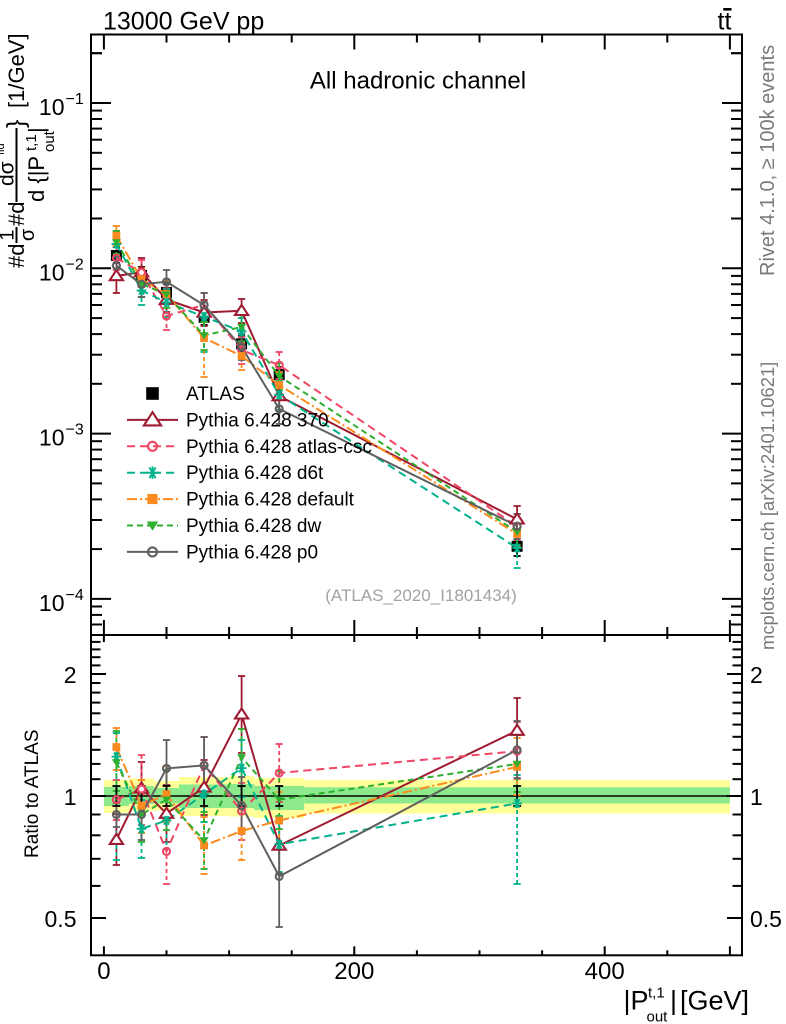 The width and height of the screenshot is (786, 1024). What do you see at coordinates (768, 160) in the screenshot?
I see `svg-text: Rivet 4.1.0, ≥ 100k events` at bounding box center [768, 160].